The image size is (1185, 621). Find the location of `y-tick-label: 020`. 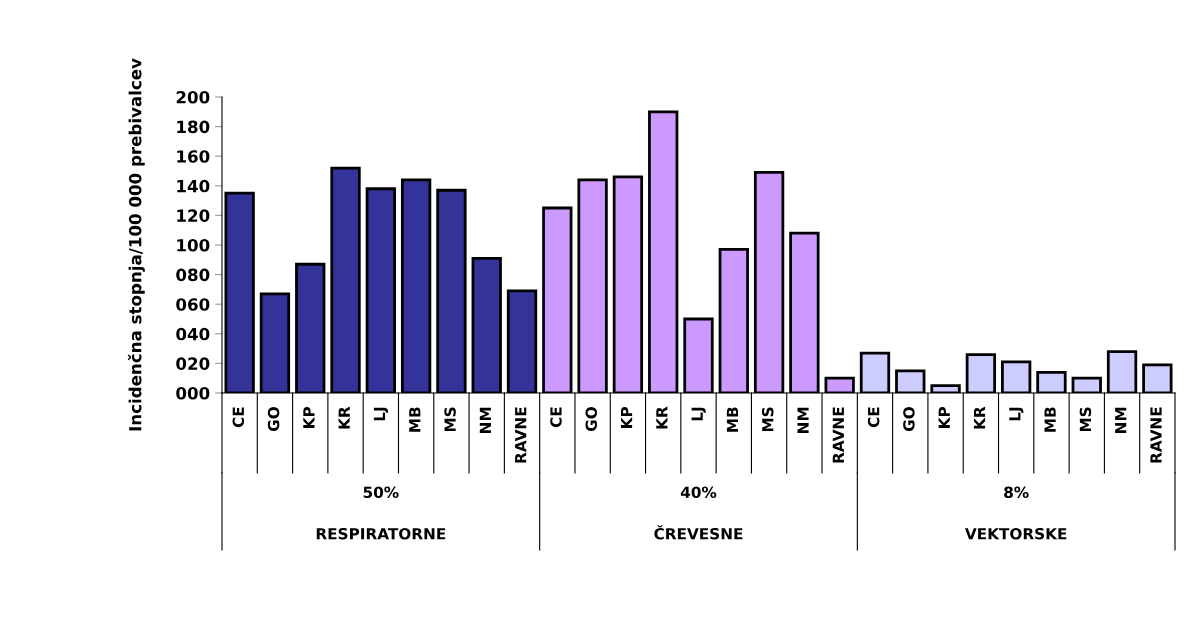

y-tick-label: 020 is located at coordinates (193, 363).